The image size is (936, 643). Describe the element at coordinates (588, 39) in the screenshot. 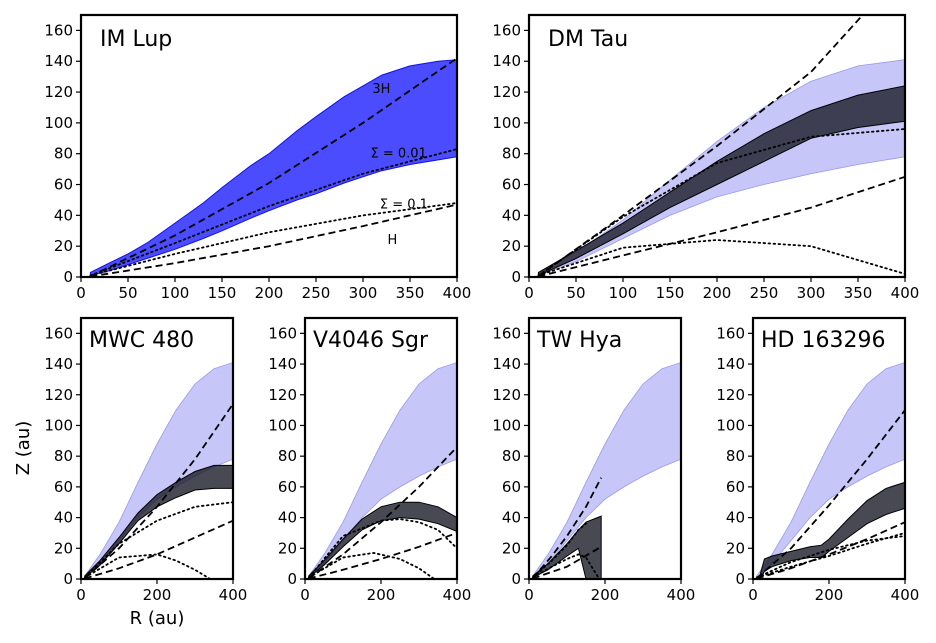

I see `panel-title: DM Tau` at that location.